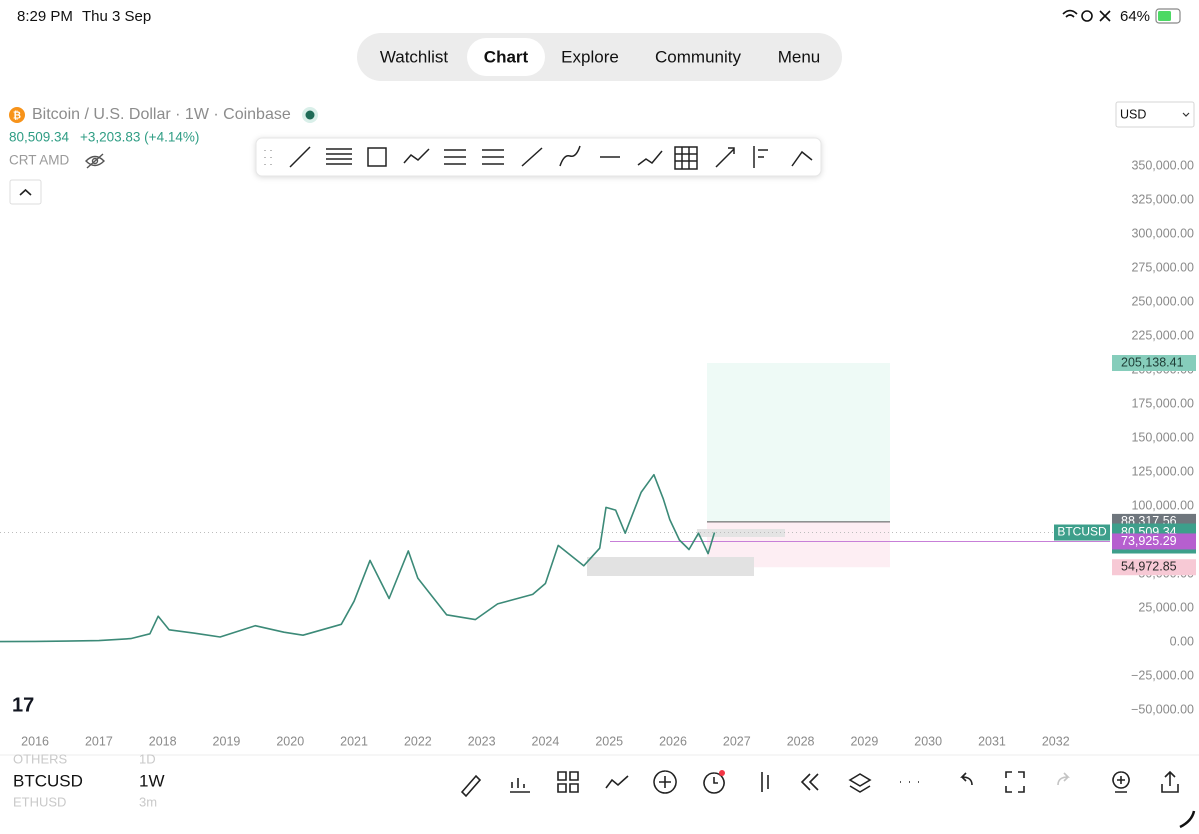 This screenshot has width=1199, height=834. I want to click on nav-tabs: Watchlist Chart Explore Community Menu, so click(600, 57).